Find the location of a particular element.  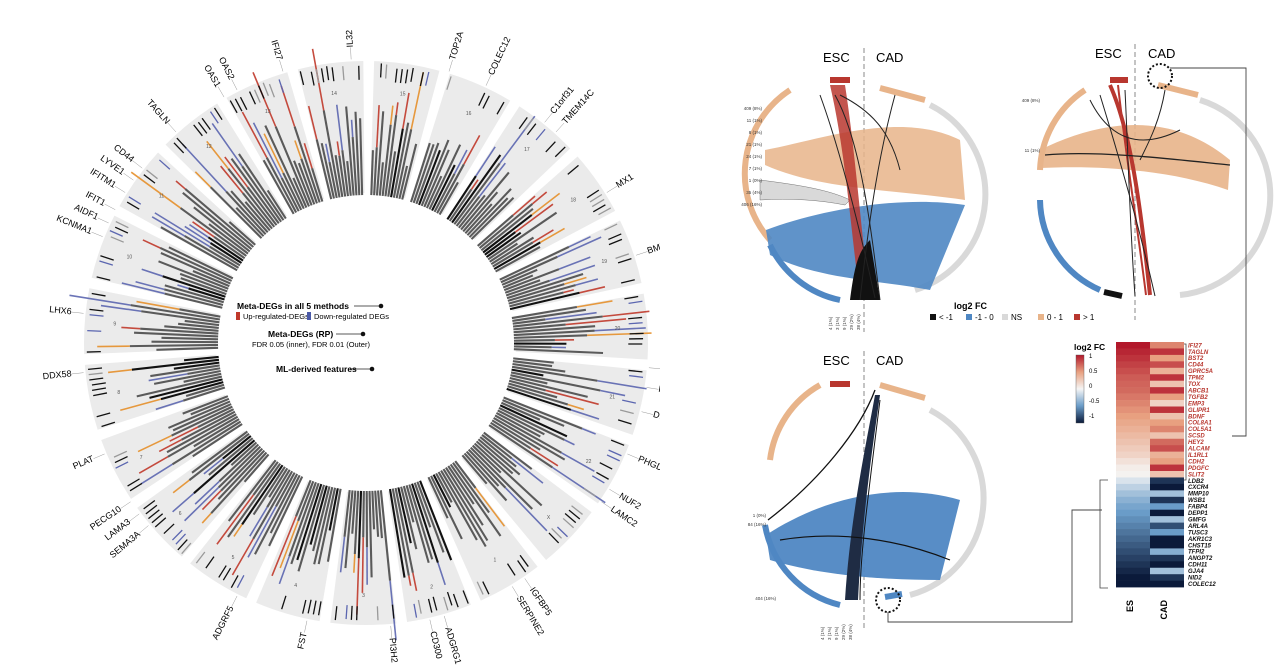

chord-tick-label: 21 (1%) is located at coordinates (754, 144).